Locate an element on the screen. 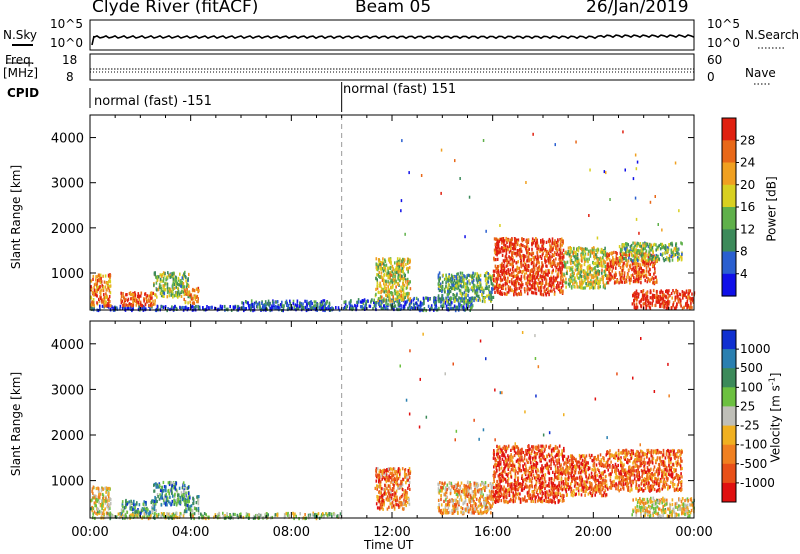  power-colorbar-tick-label: 16 is located at coordinates (747, 207).